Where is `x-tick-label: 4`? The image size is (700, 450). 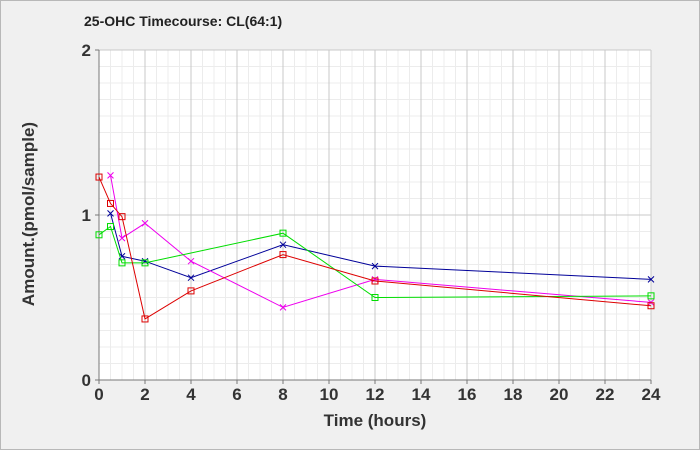
x-tick-label: 4 is located at coordinates (191, 394).